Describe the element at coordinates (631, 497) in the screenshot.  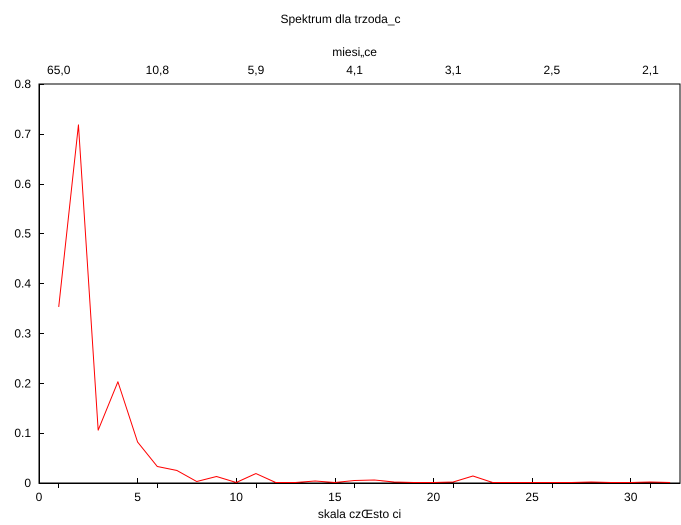
I see `x-tick-label: 30` at that location.